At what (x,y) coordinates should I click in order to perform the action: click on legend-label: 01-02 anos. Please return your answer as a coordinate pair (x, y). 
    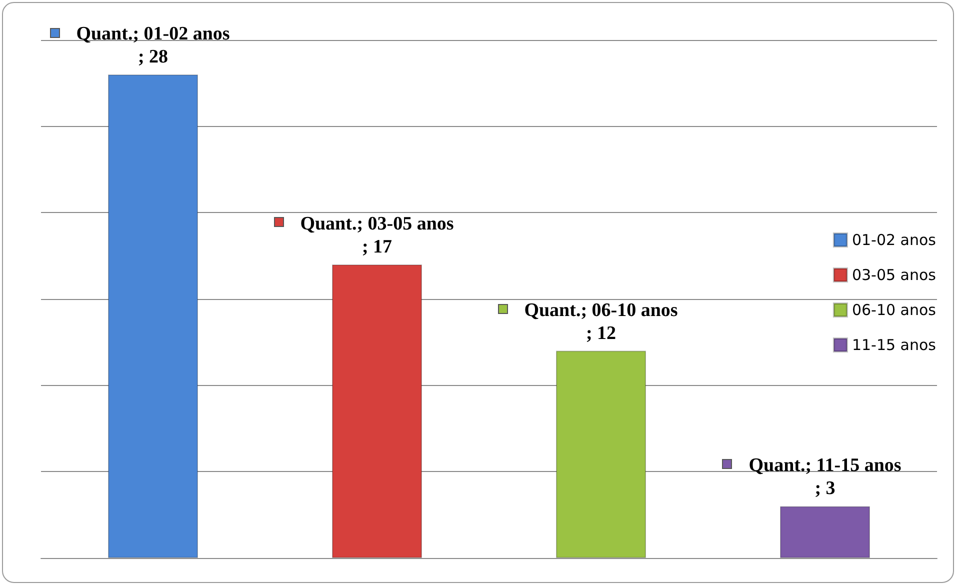
    Looking at the image, I should click on (894, 240).